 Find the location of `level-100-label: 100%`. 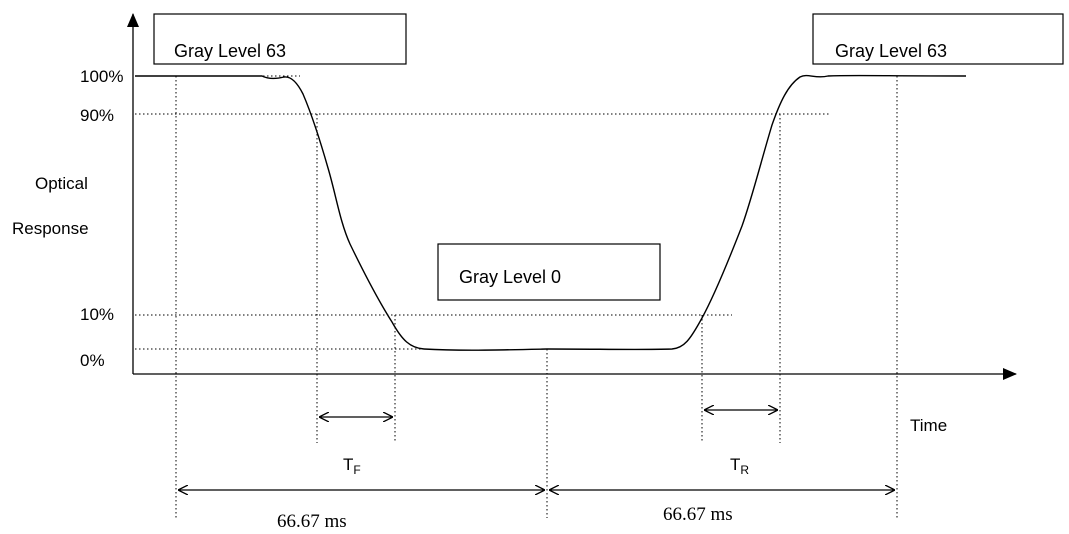

level-100-label: 100% is located at coordinates (101, 76).